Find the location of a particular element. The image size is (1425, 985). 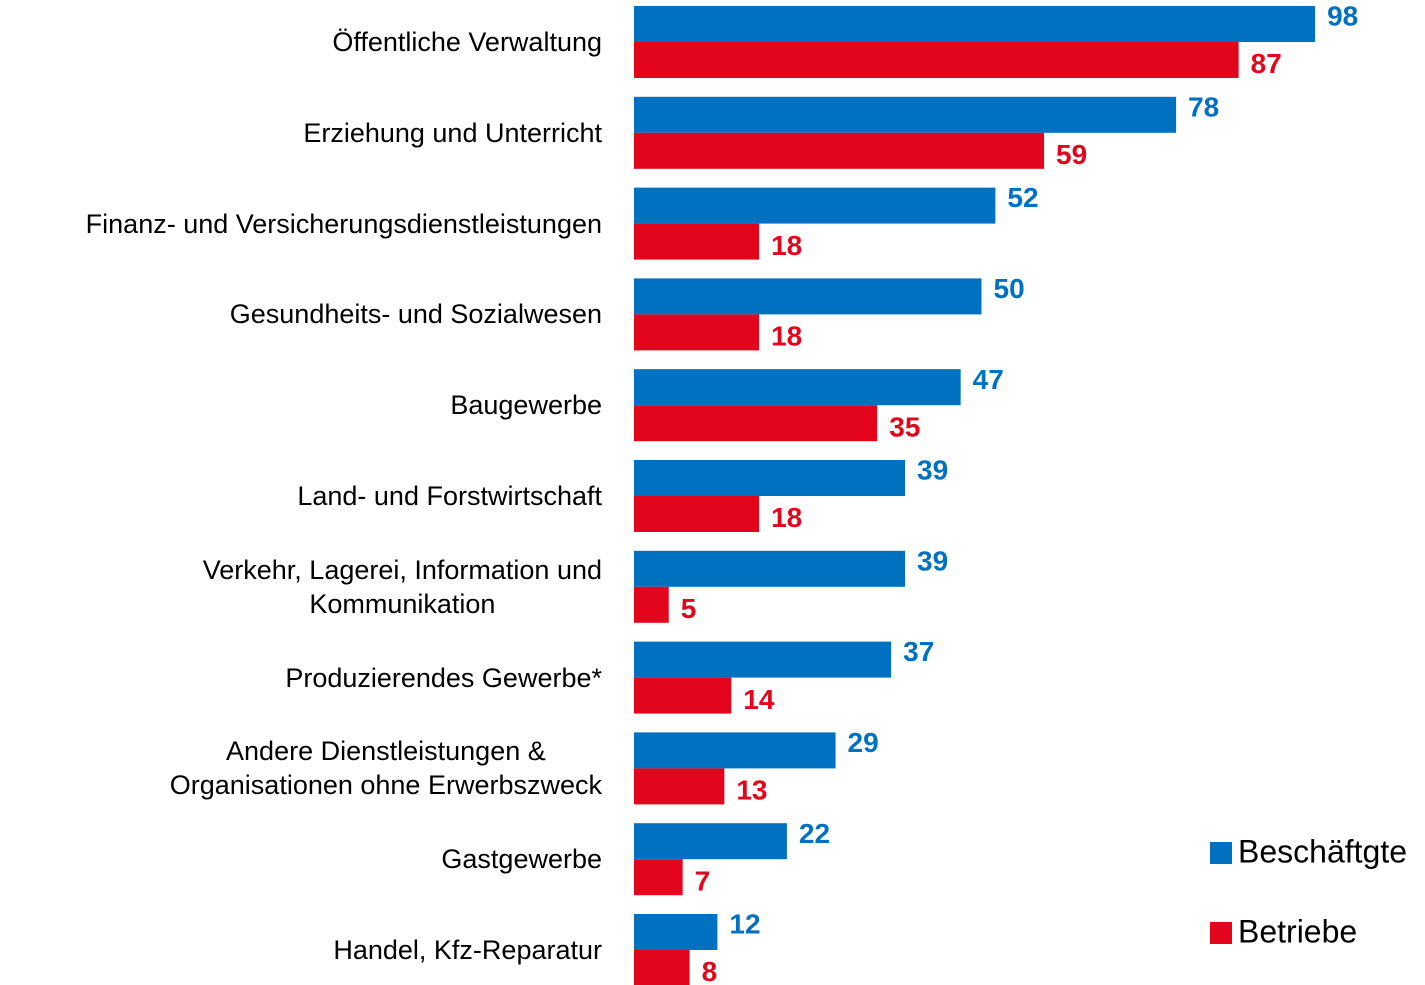

value-label: 7 is located at coordinates (703, 880).